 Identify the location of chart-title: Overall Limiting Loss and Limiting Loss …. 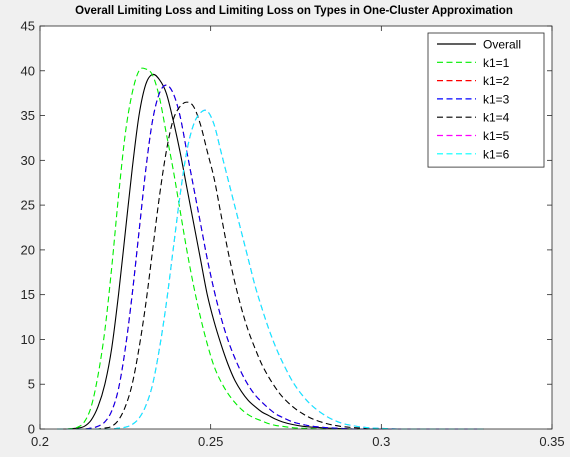
(294, 11).